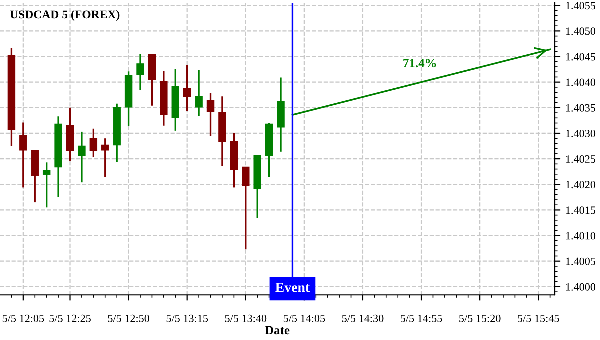 The width and height of the screenshot is (600, 340). I want to click on x-tick-label: 5/5 12:25, so click(70, 318).